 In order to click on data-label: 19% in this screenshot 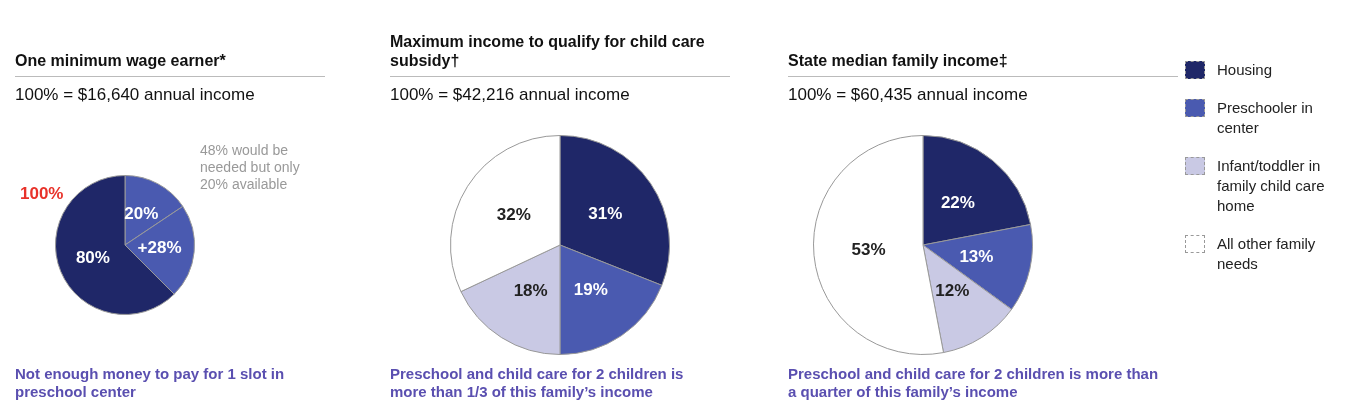, I will do `click(590, 289)`.